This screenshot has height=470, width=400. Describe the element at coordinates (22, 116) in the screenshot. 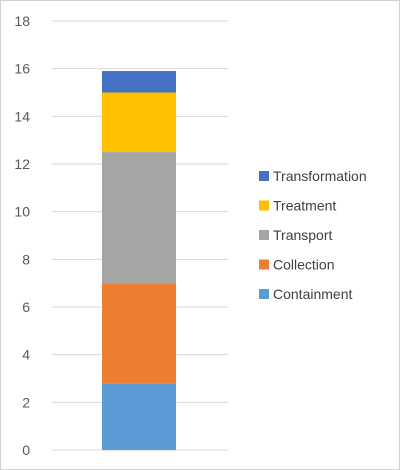

I see `y-tick-label: 14` at that location.